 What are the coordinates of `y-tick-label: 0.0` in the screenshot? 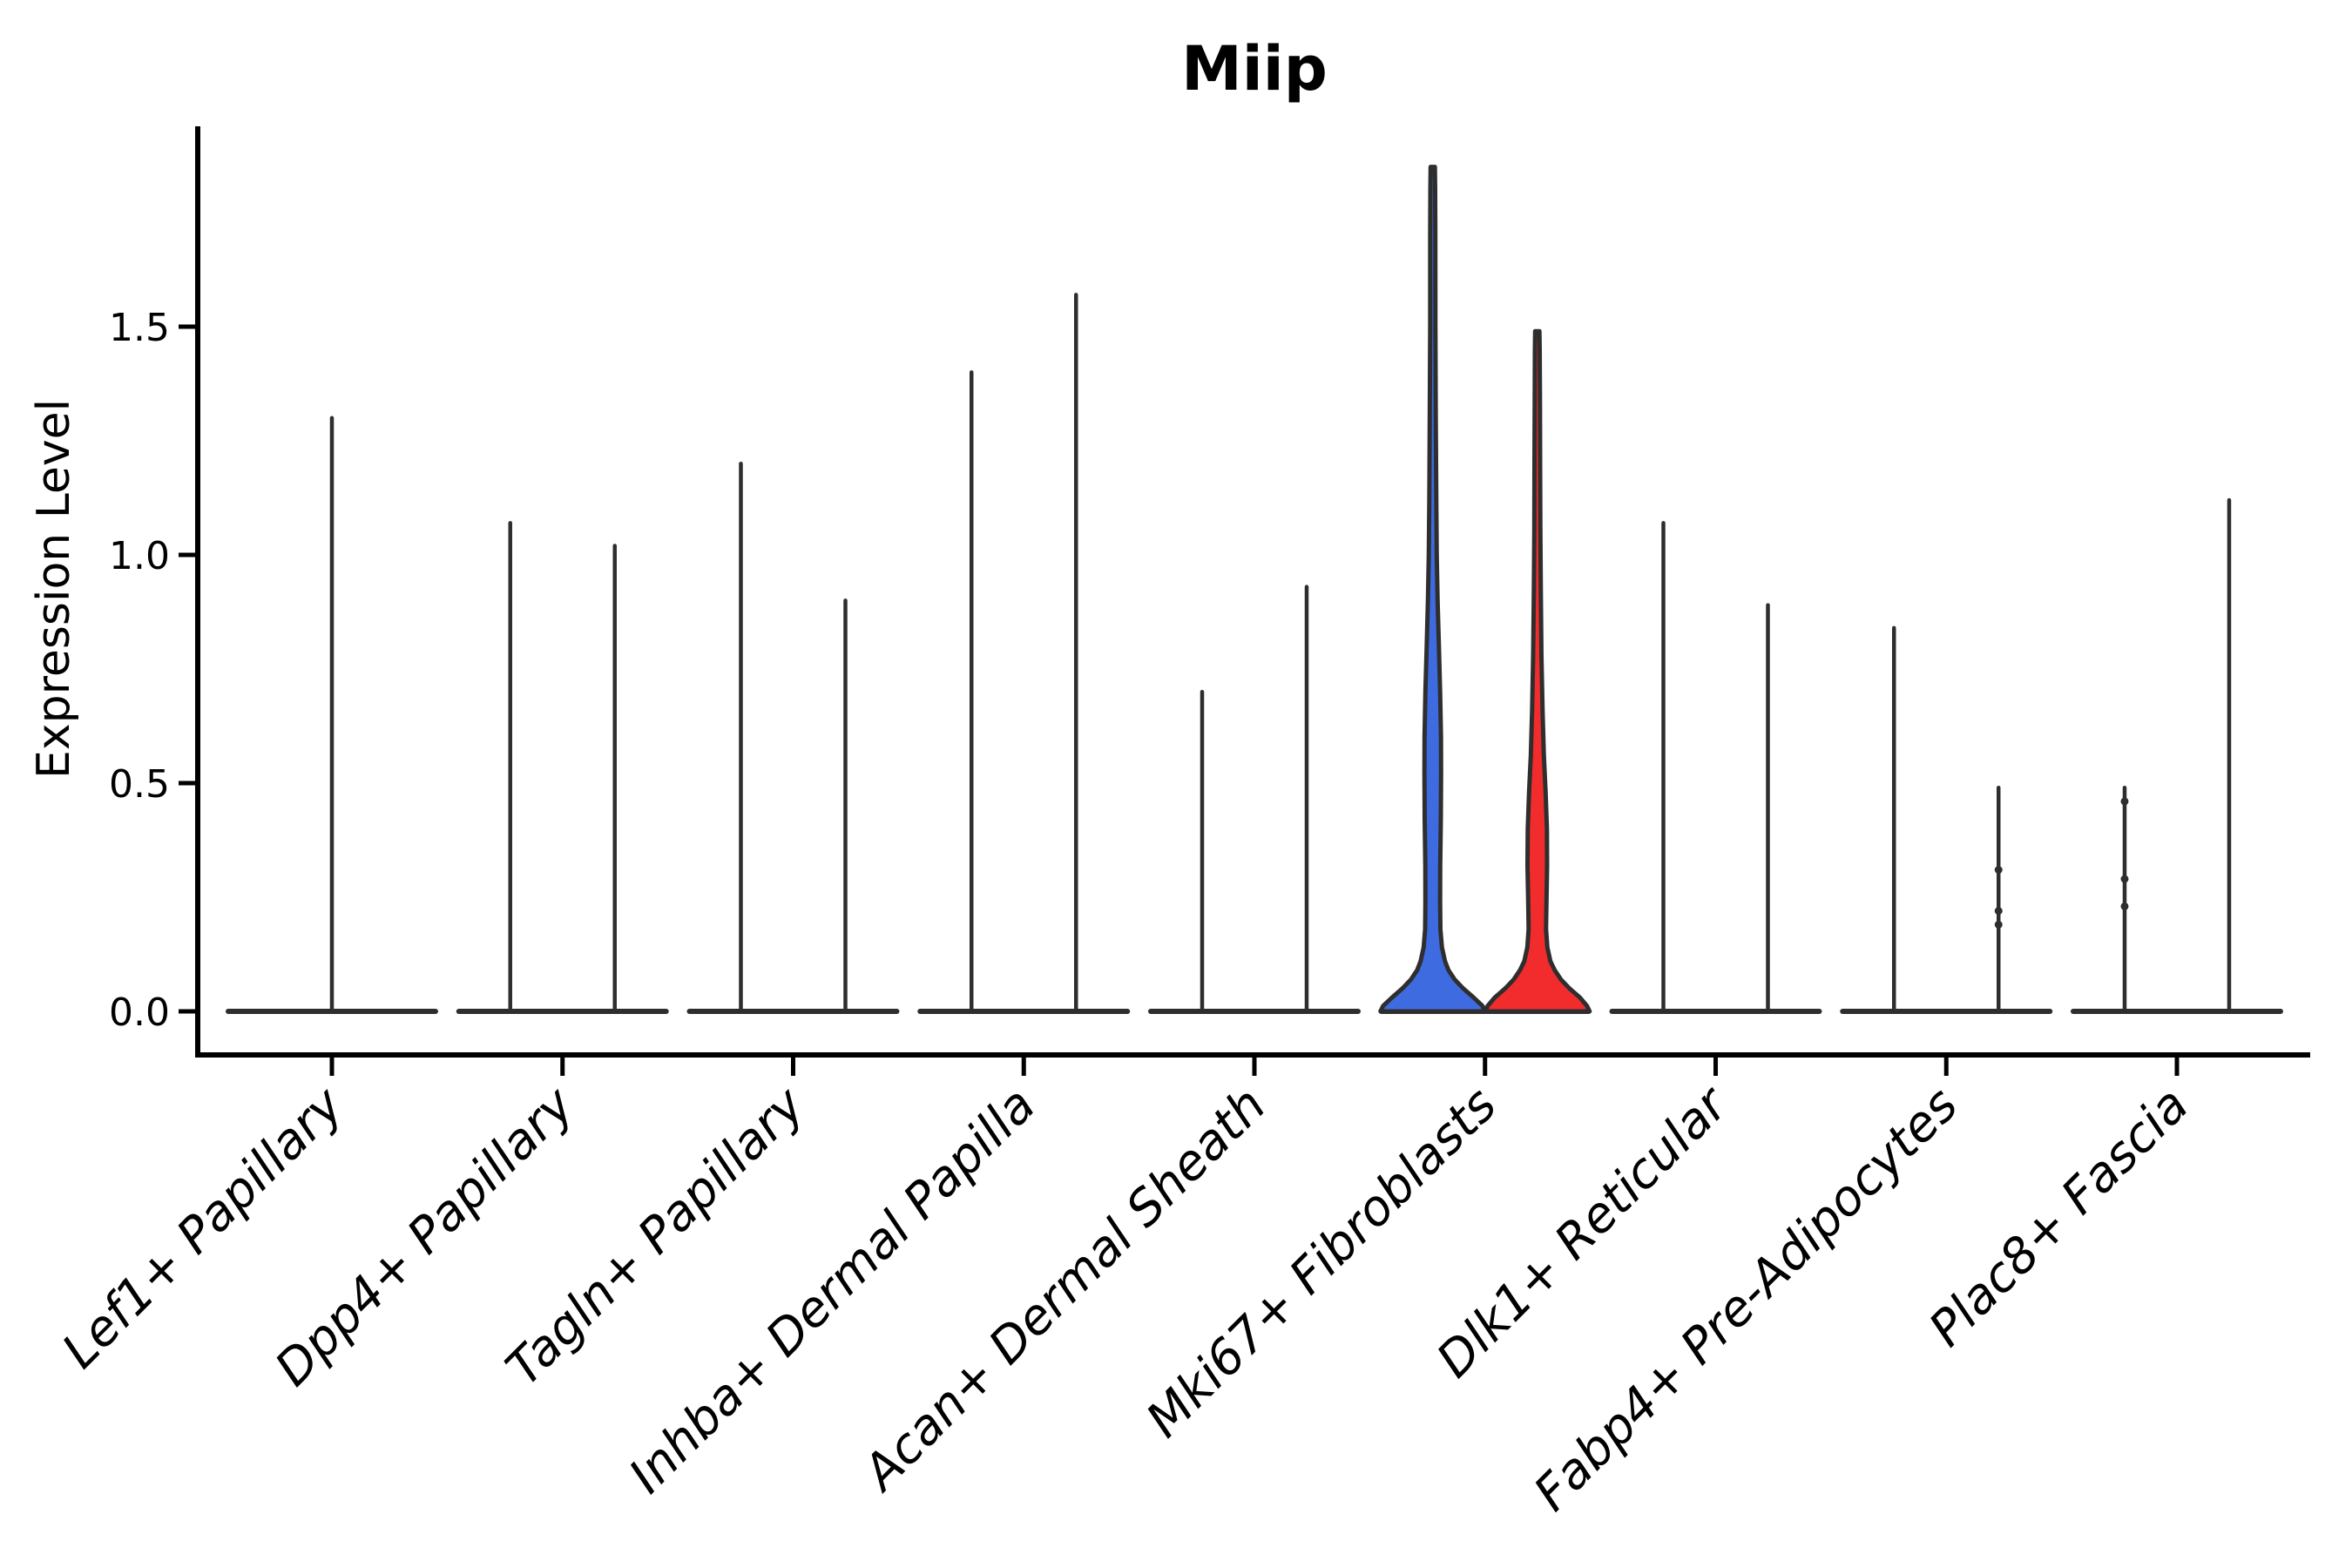 It's located at (139, 1013).